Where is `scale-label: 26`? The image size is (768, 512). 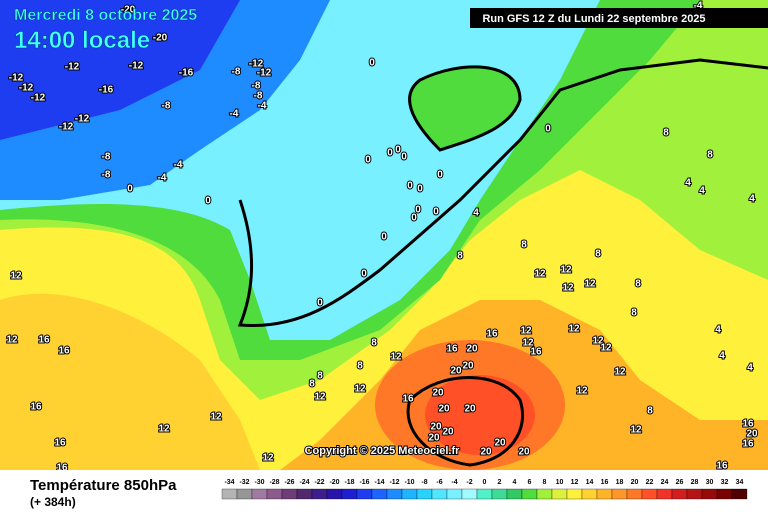
scale-label: 26 is located at coordinates (680, 482).